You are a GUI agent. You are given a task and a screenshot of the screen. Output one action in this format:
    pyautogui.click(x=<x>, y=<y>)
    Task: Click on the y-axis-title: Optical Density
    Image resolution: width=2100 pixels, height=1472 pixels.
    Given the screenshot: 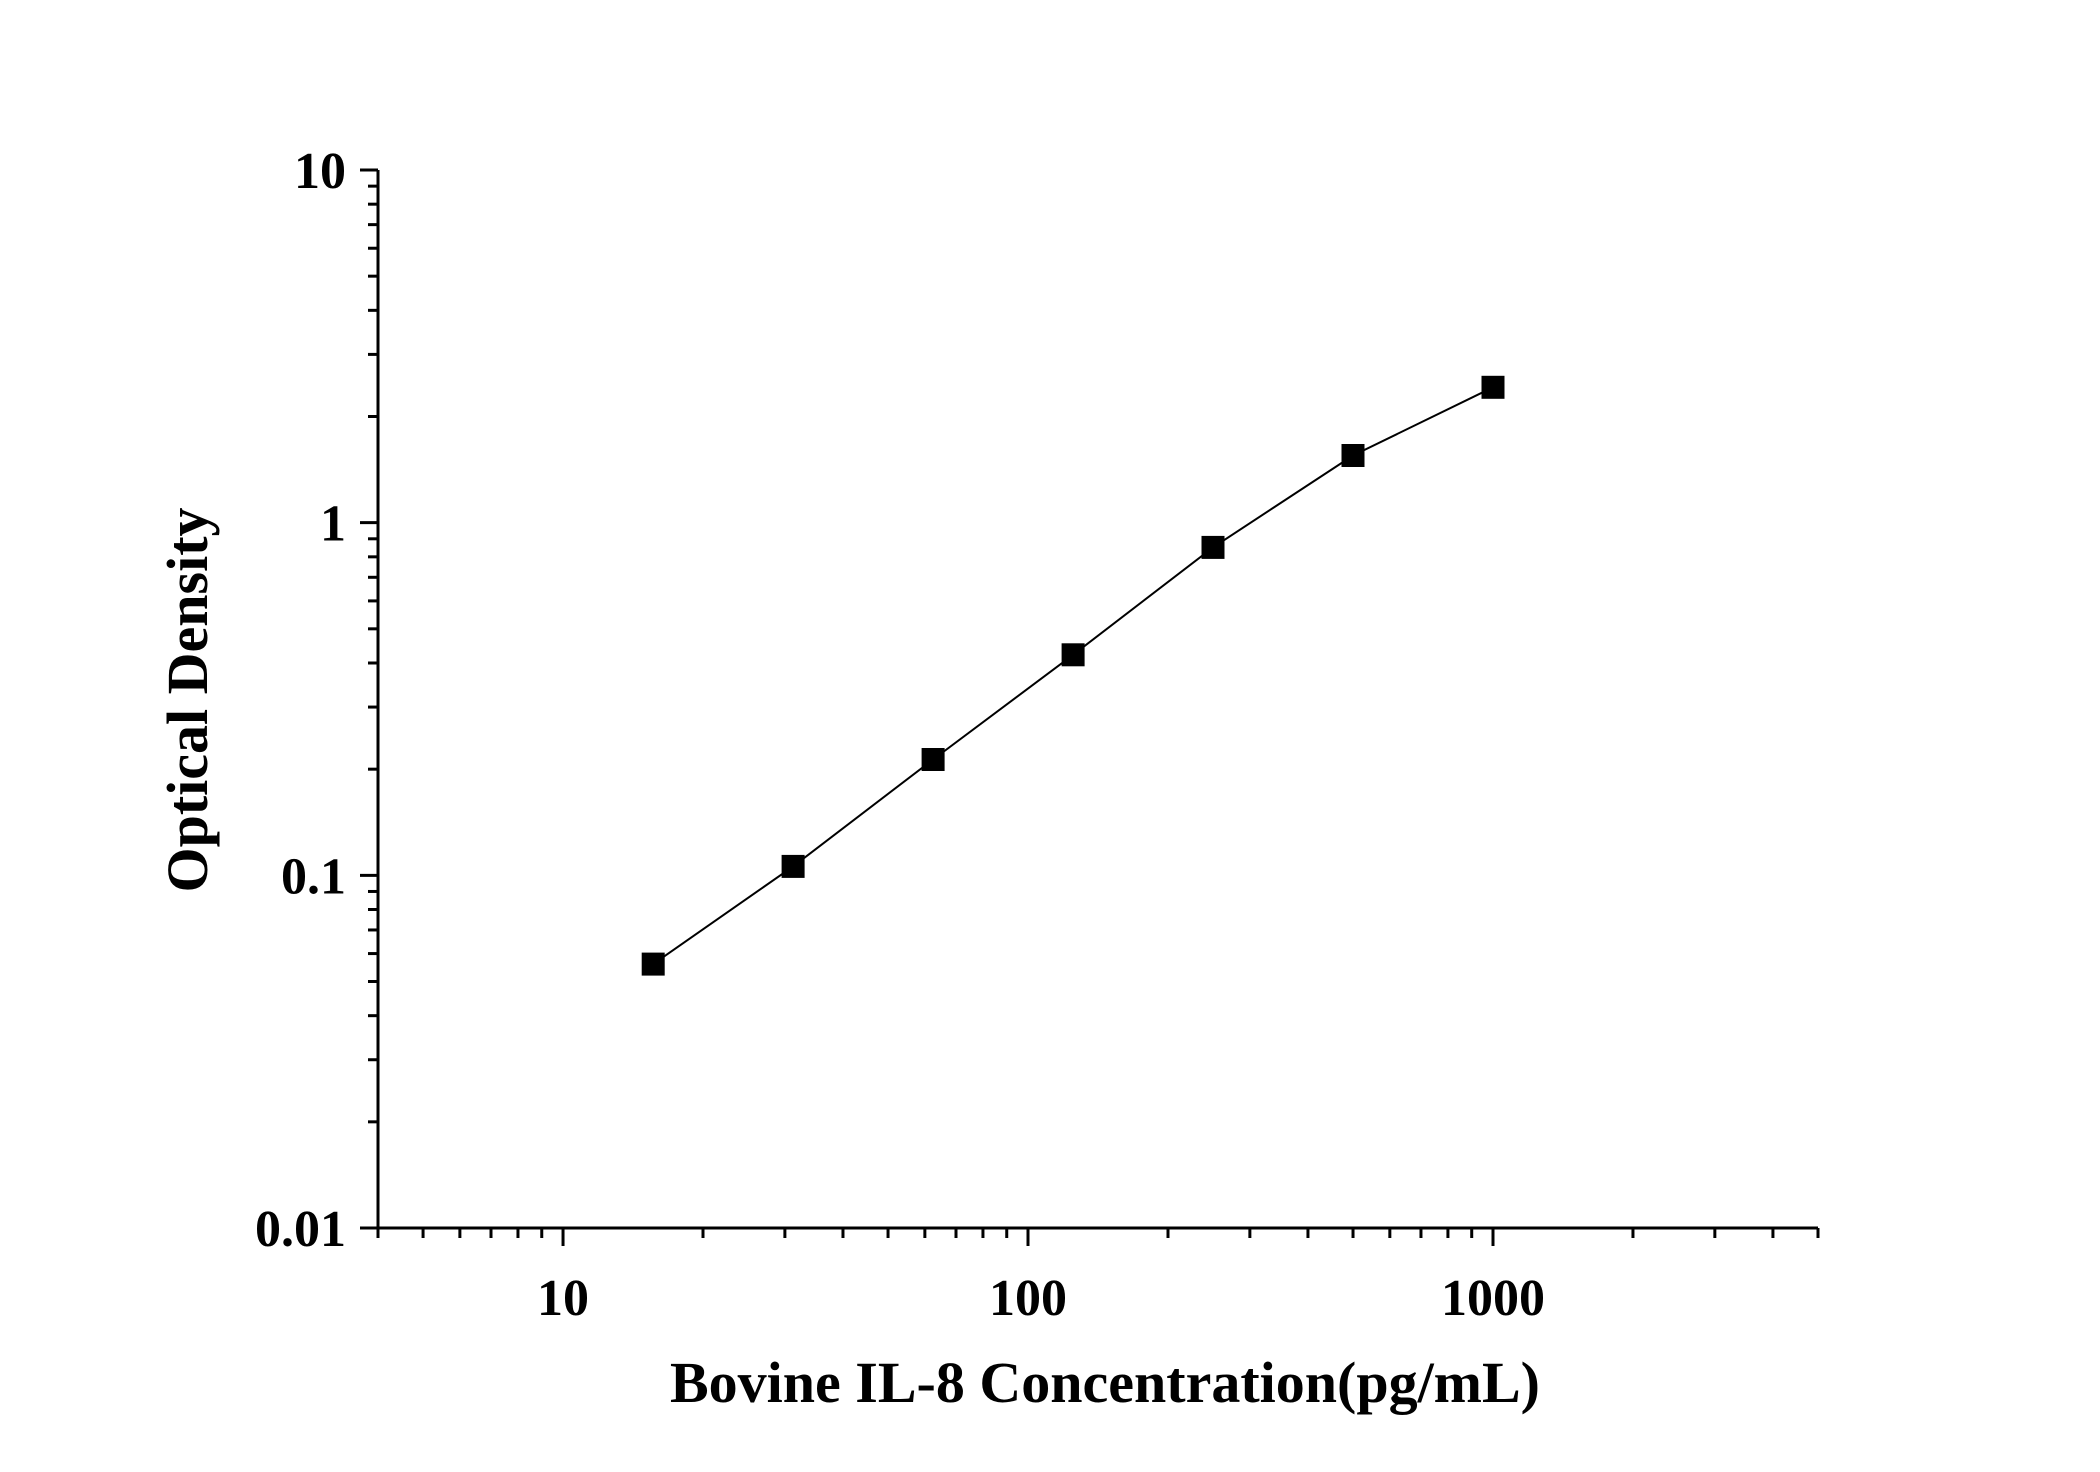 What is the action you would take?
    pyautogui.click(x=187, y=699)
    